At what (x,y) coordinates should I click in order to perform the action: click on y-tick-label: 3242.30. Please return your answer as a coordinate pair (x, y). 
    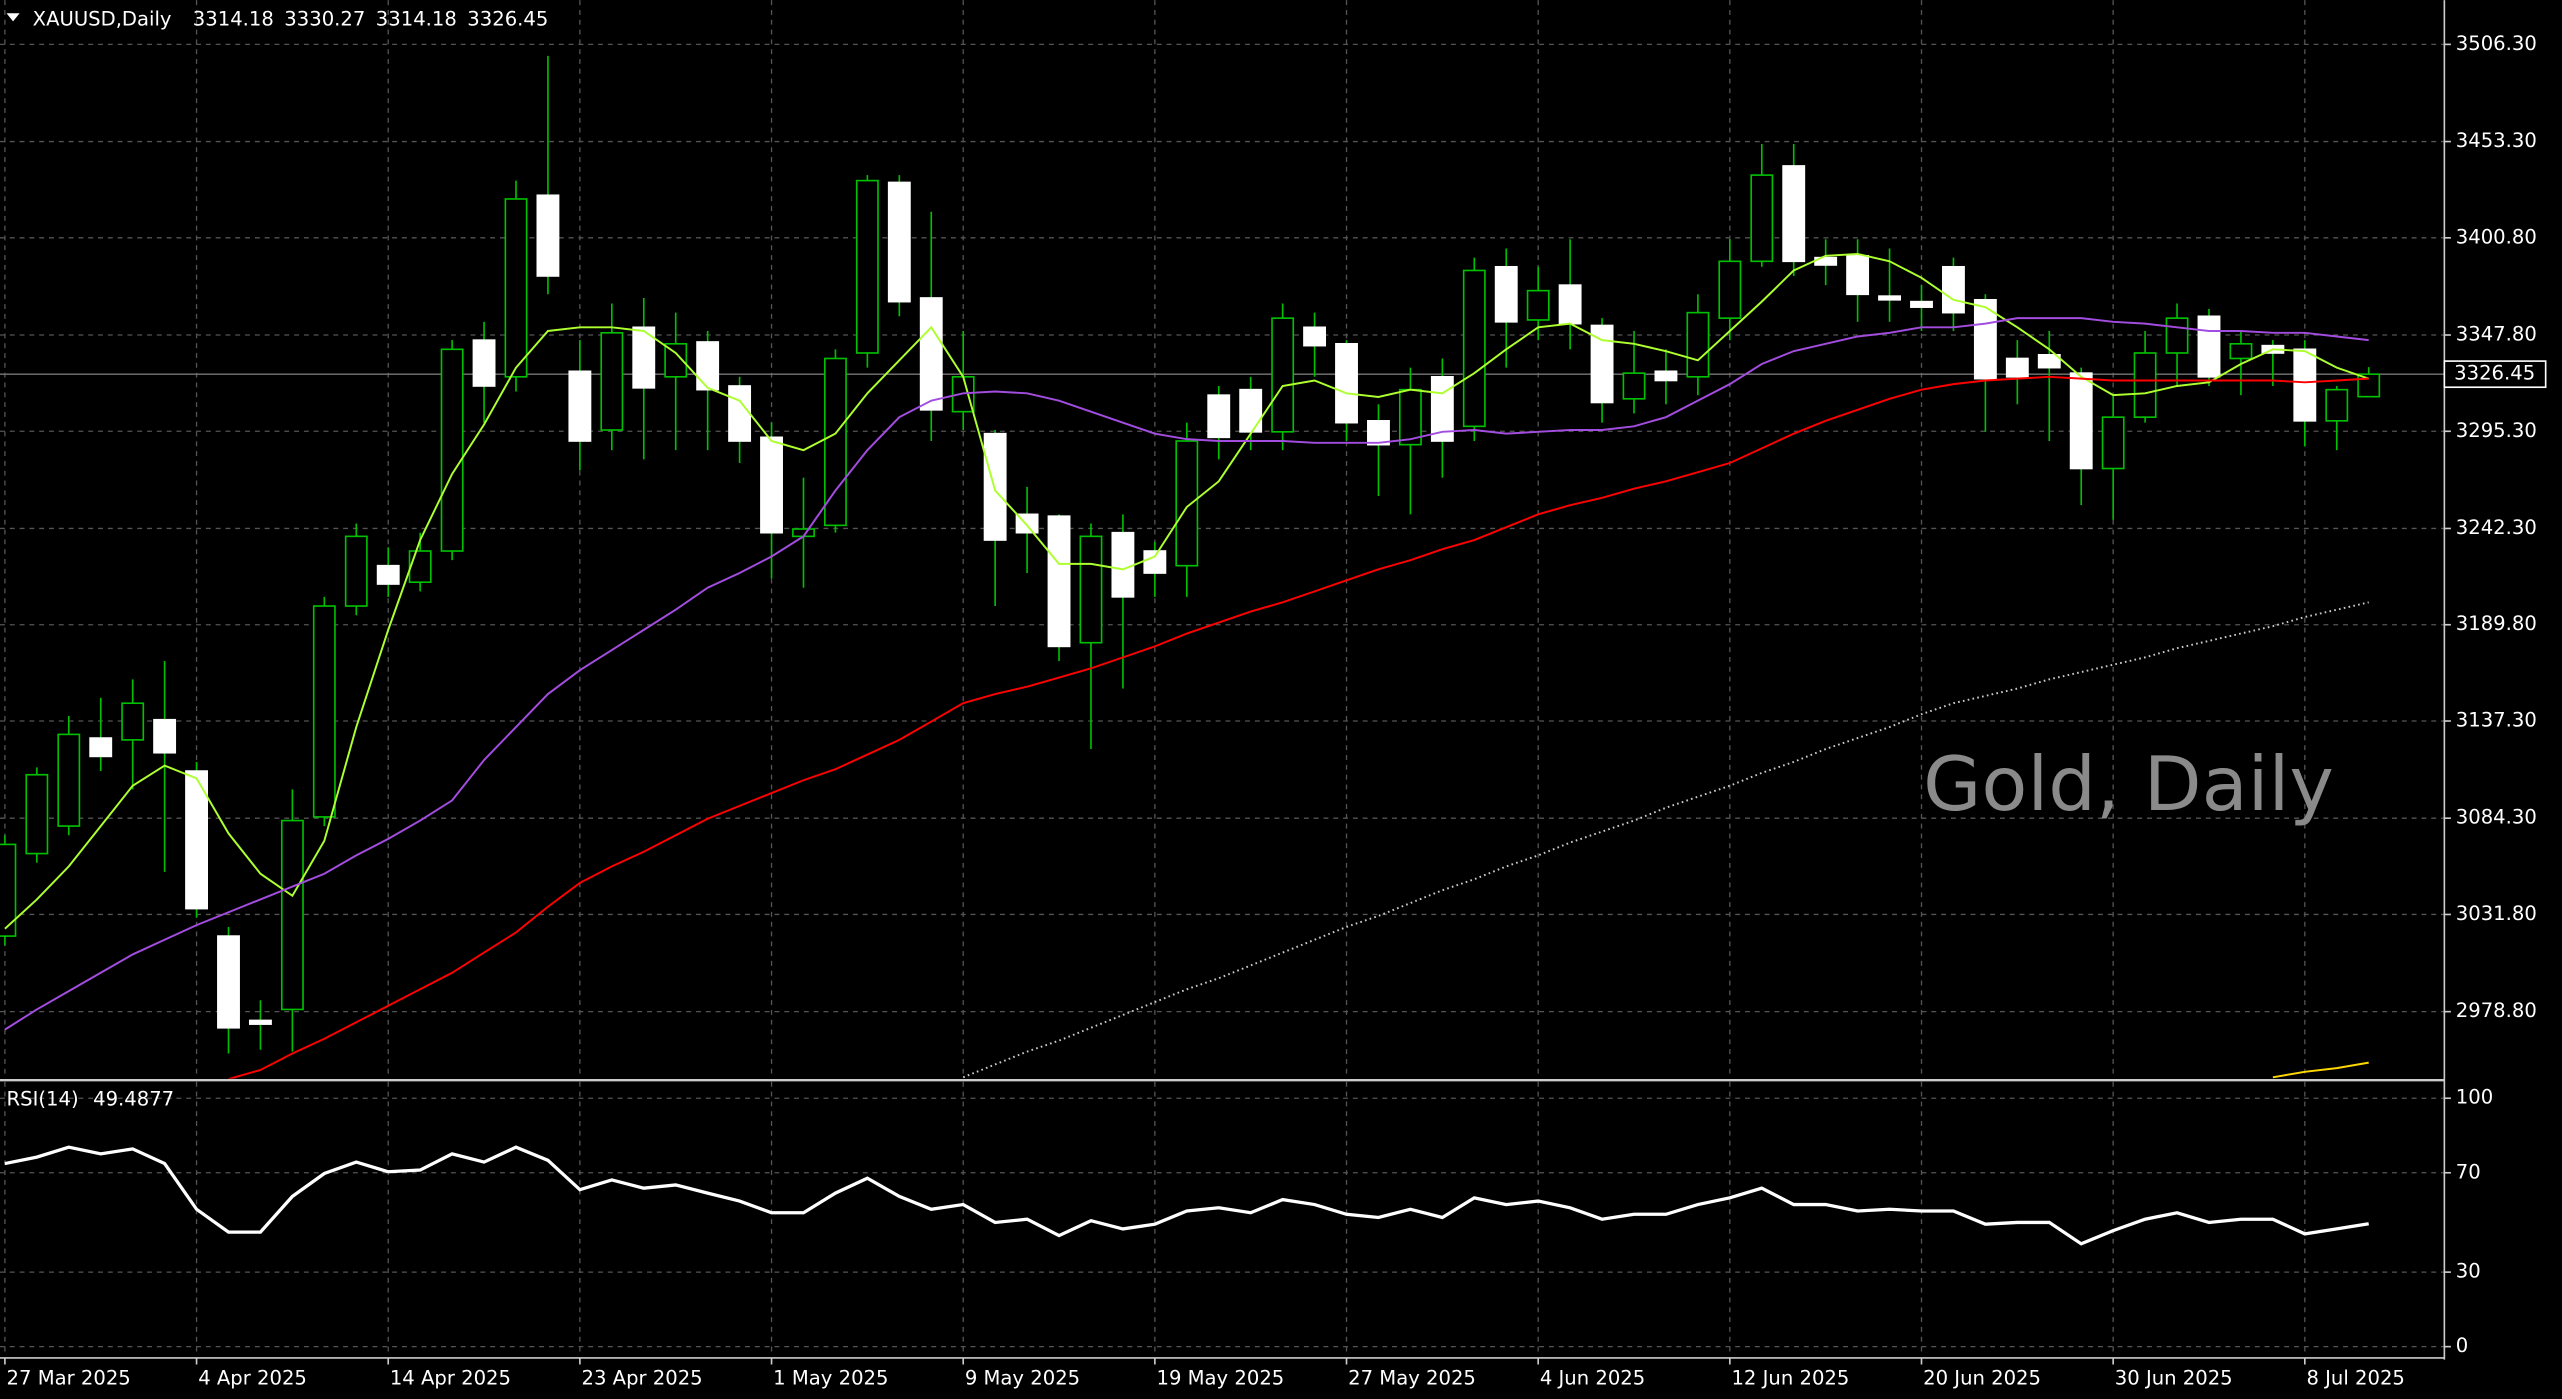
    Looking at the image, I should click on (2496, 527).